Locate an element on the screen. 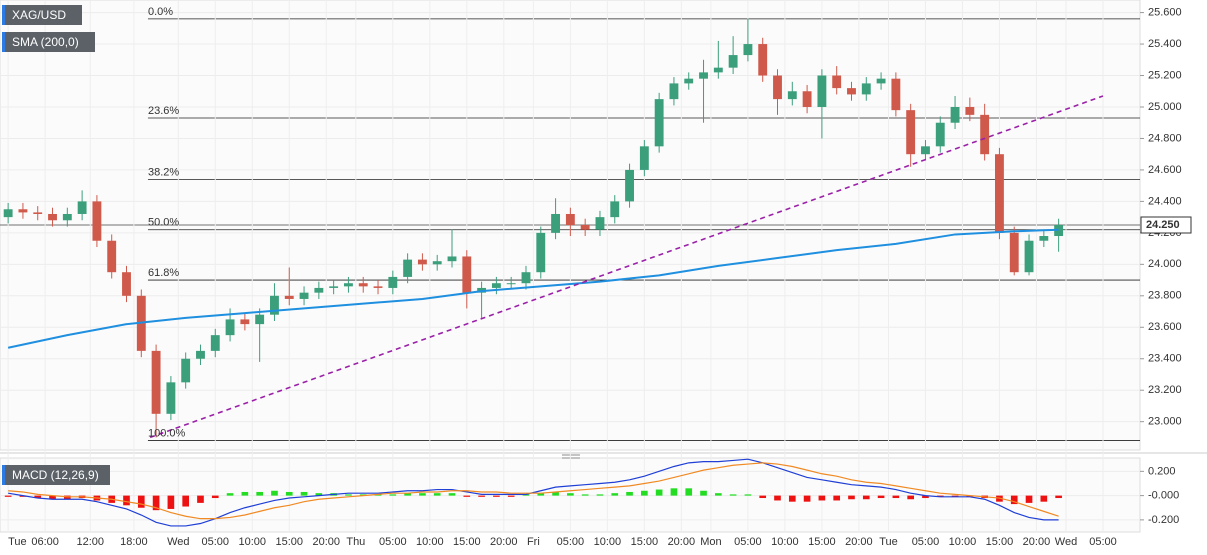 The image size is (1207, 555). y-tick-label: 23.600 is located at coordinates (1165, 327).